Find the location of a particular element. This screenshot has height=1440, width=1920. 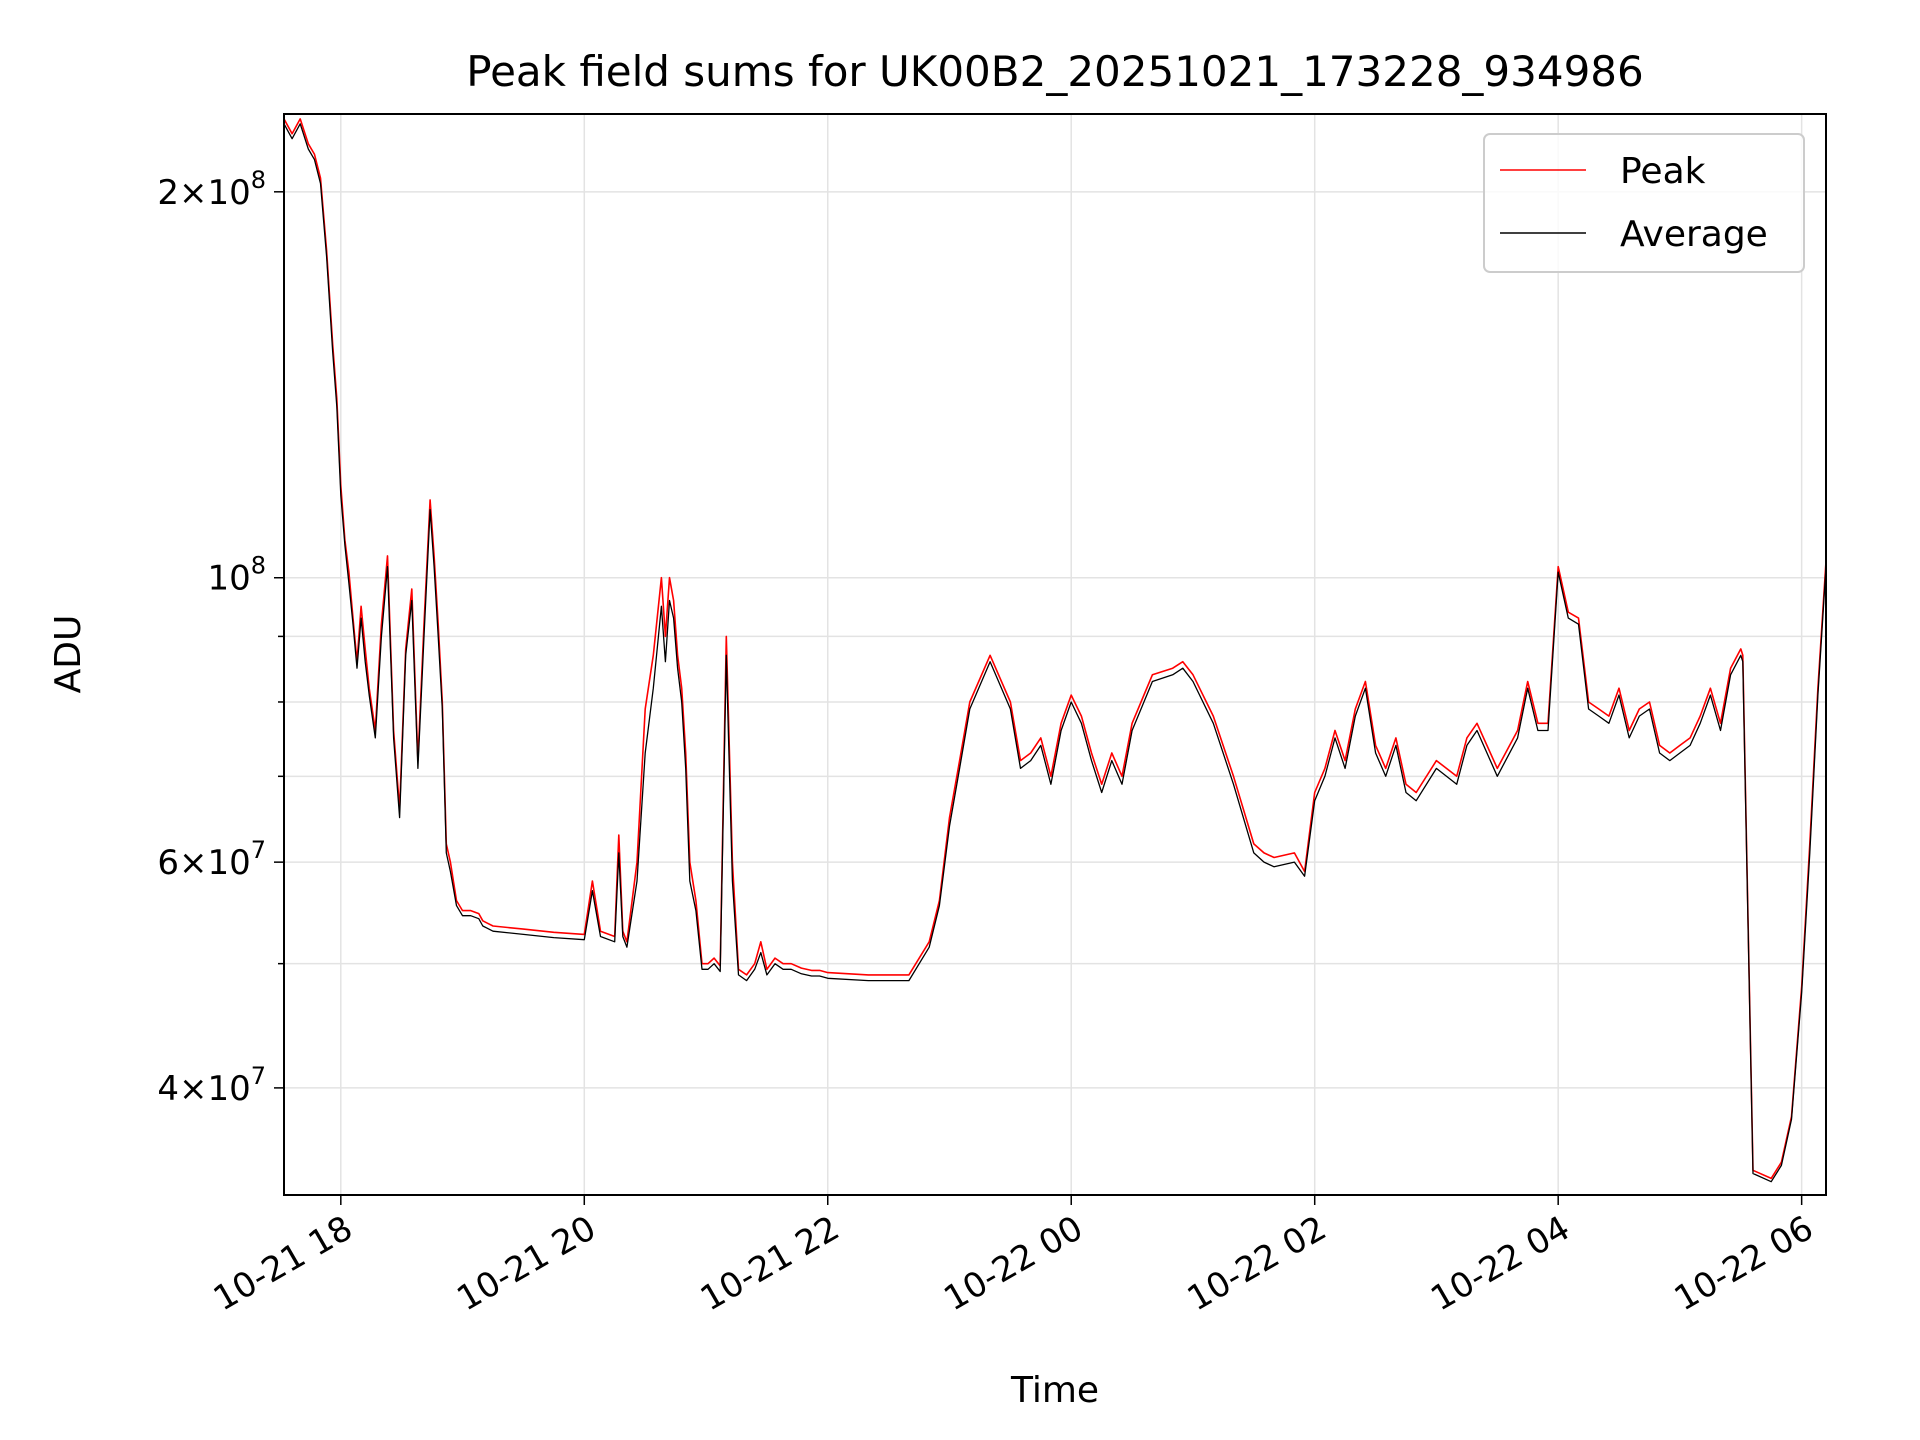

x-tick-label: 10-22 04 is located at coordinates (1500, 1263).